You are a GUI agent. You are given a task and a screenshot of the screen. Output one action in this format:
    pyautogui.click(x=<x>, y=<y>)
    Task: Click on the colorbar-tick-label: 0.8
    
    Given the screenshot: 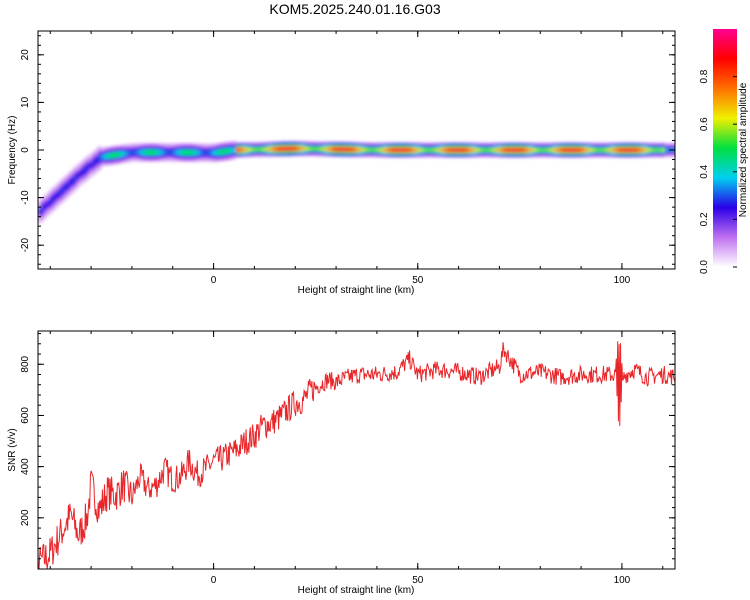 What is the action you would take?
    pyautogui.click(x=704, y=76)
    